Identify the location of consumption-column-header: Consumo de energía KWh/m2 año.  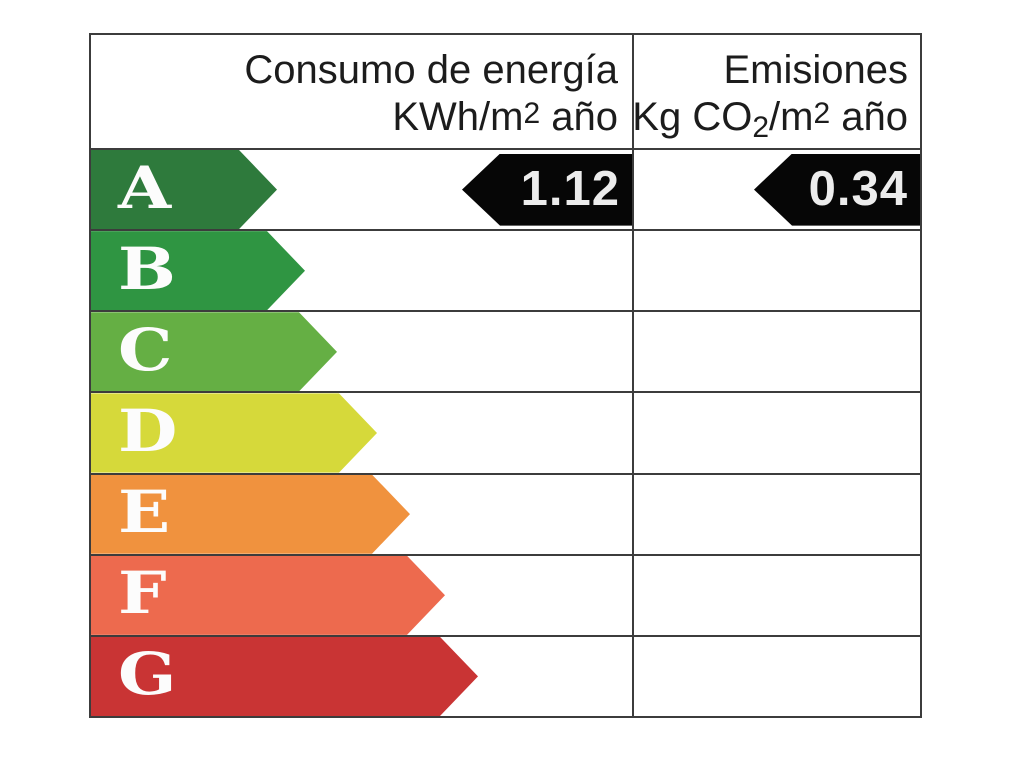
(361, 91).